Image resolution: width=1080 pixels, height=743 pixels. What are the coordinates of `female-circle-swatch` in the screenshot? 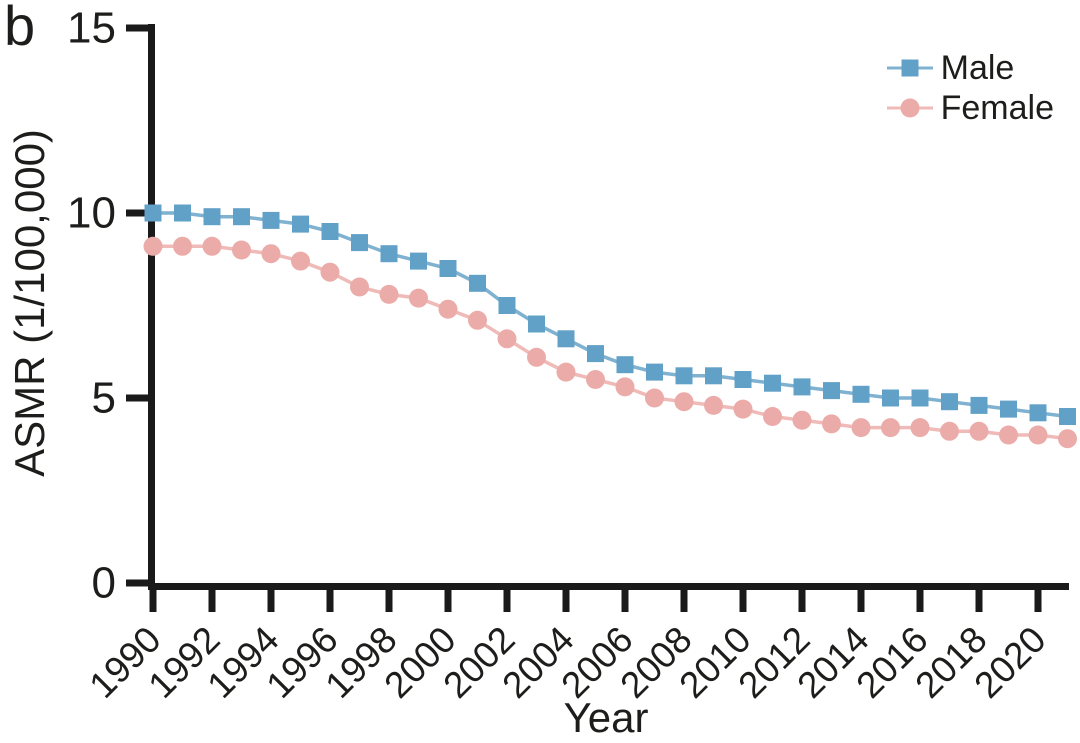 It's located at (910, 108).